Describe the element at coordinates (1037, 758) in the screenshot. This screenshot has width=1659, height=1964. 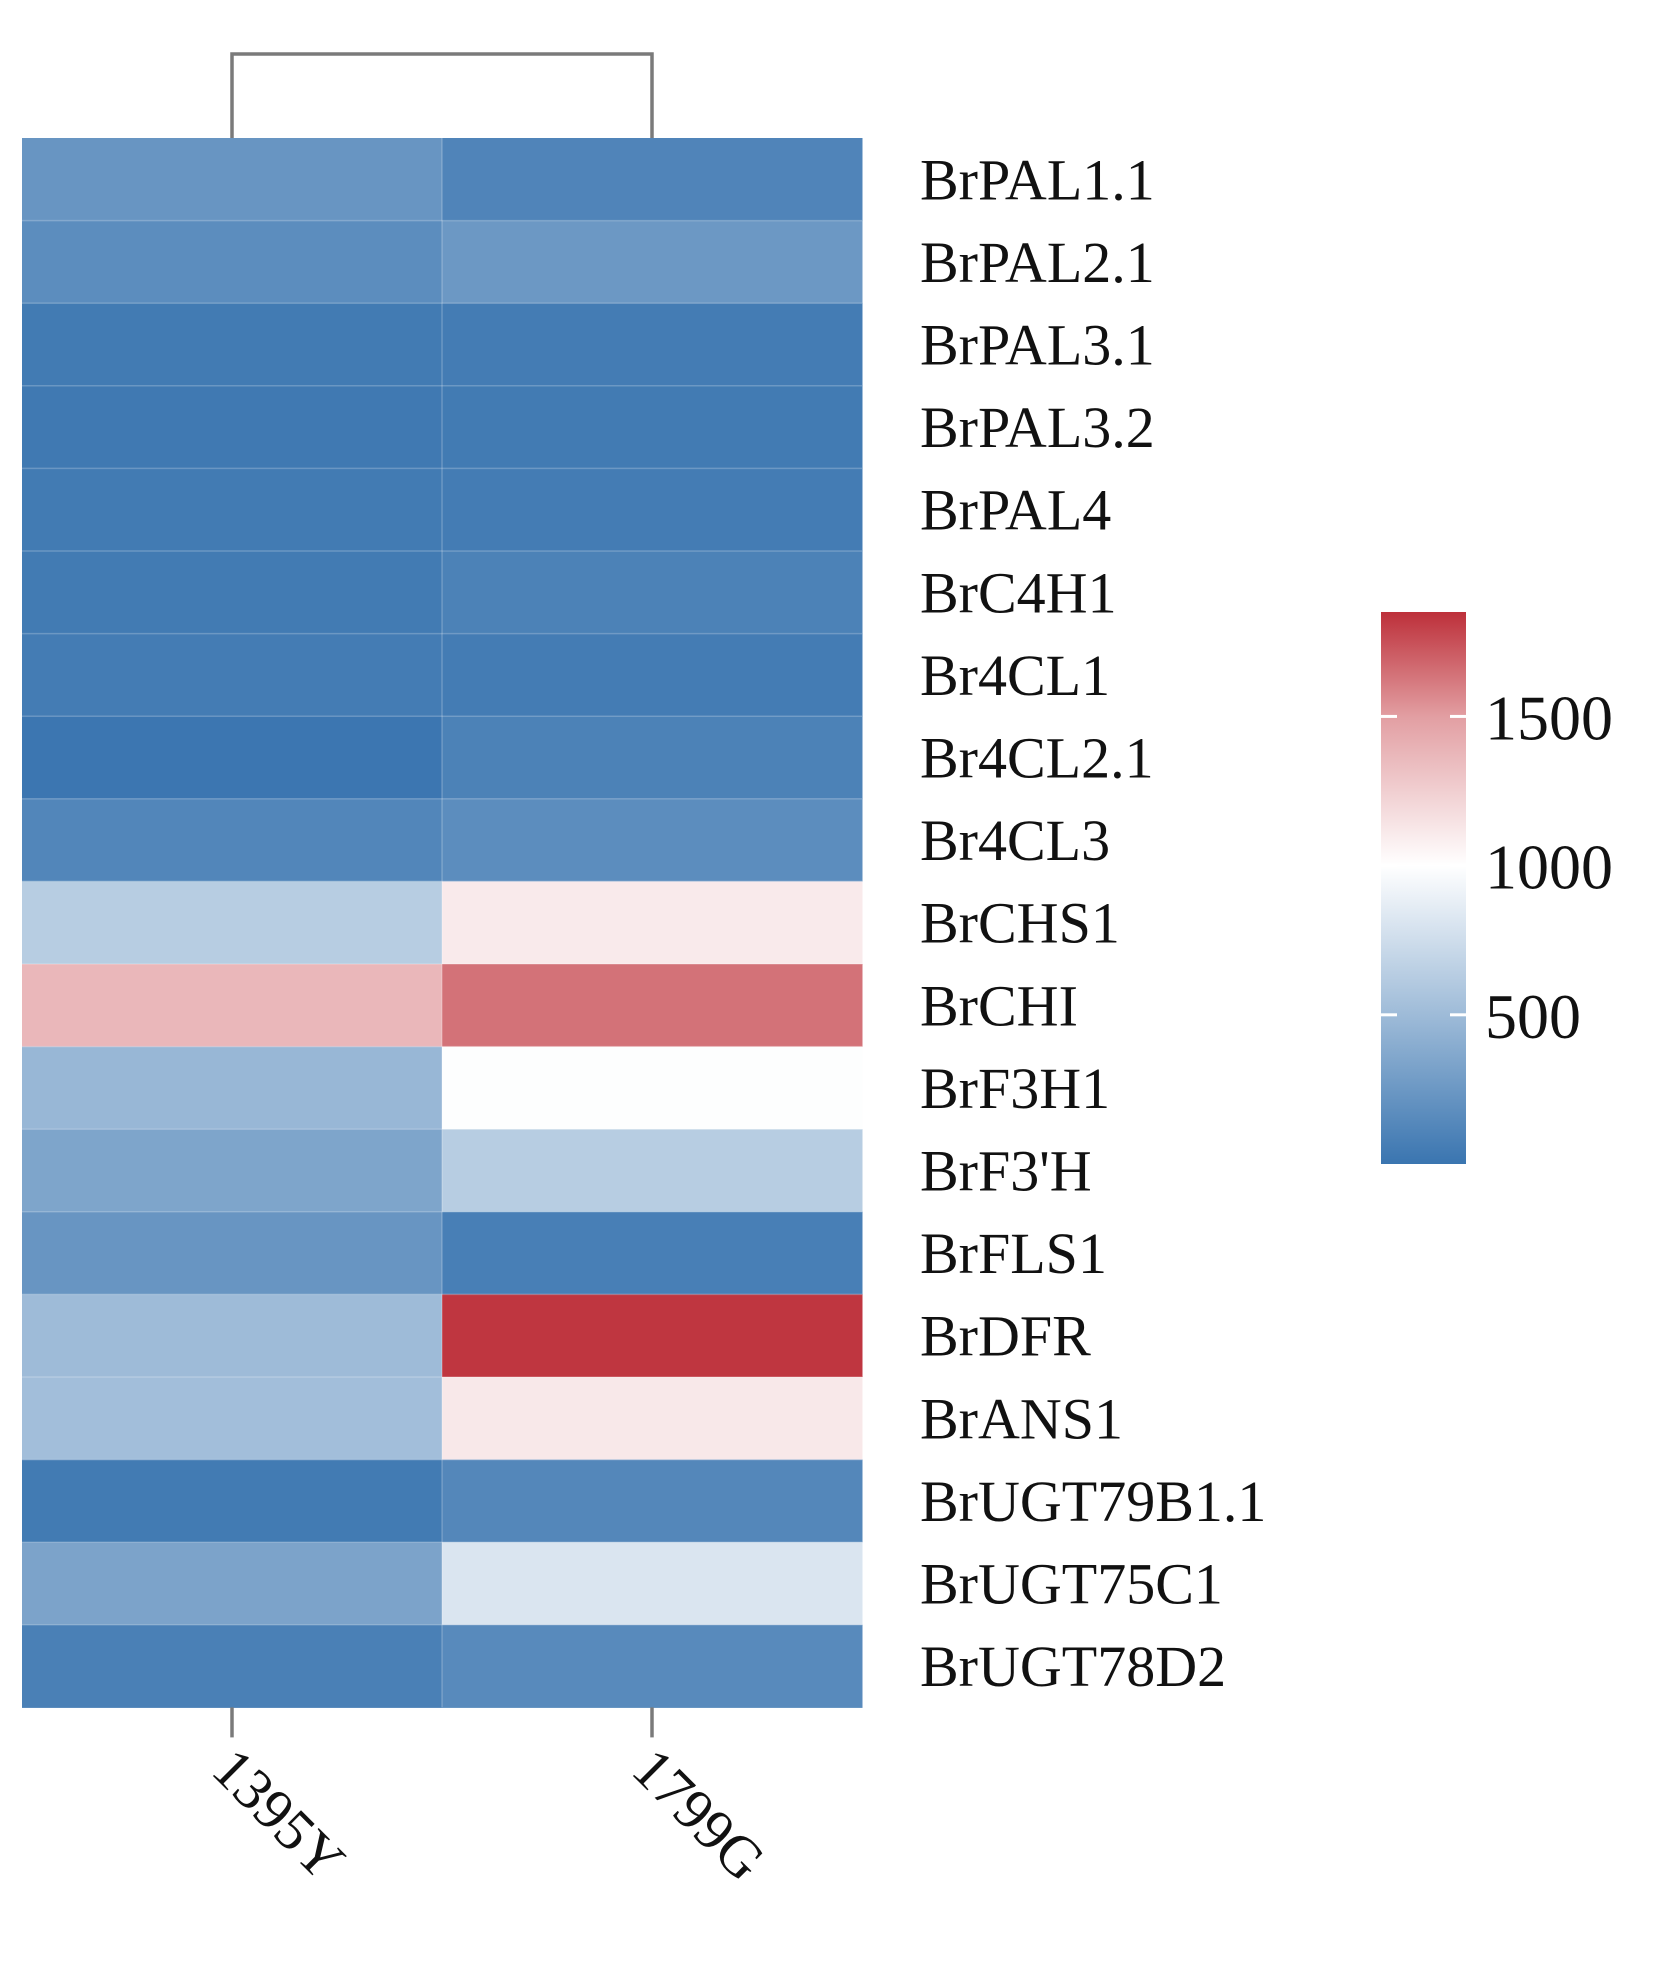
I see `row-label: Br4CL2.1` at that location.